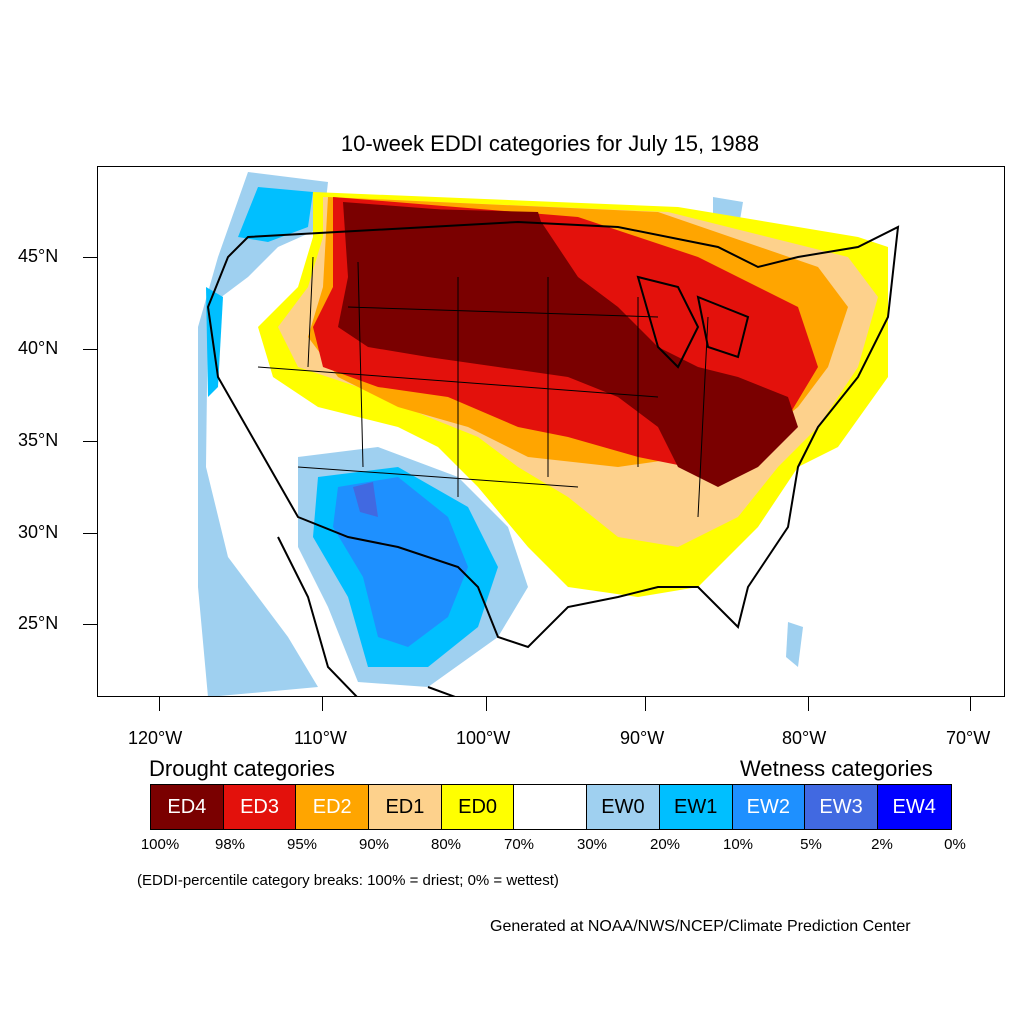  I want to click on legend-box-ed0: ED0, so click(478, 807).